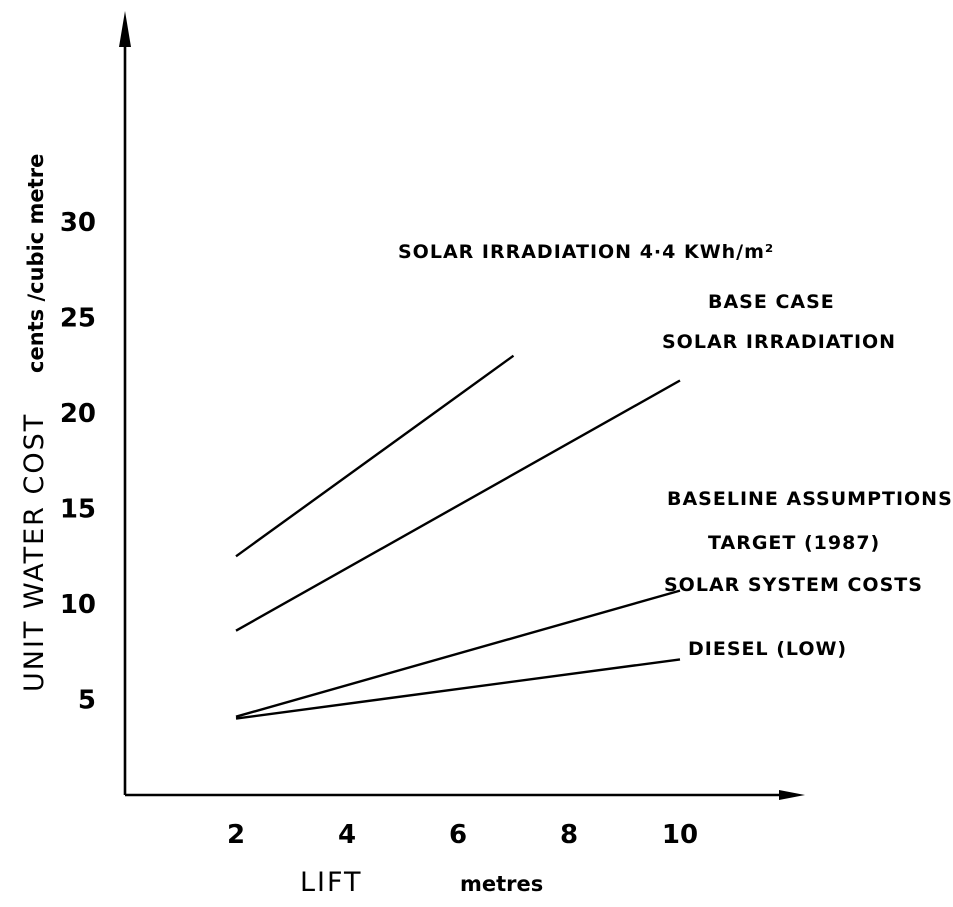 This screenshot has width=953, height=907. Describe the element at coordinates (78, 414) in the screenshot. I see `y-tick-label: 20` at that location.